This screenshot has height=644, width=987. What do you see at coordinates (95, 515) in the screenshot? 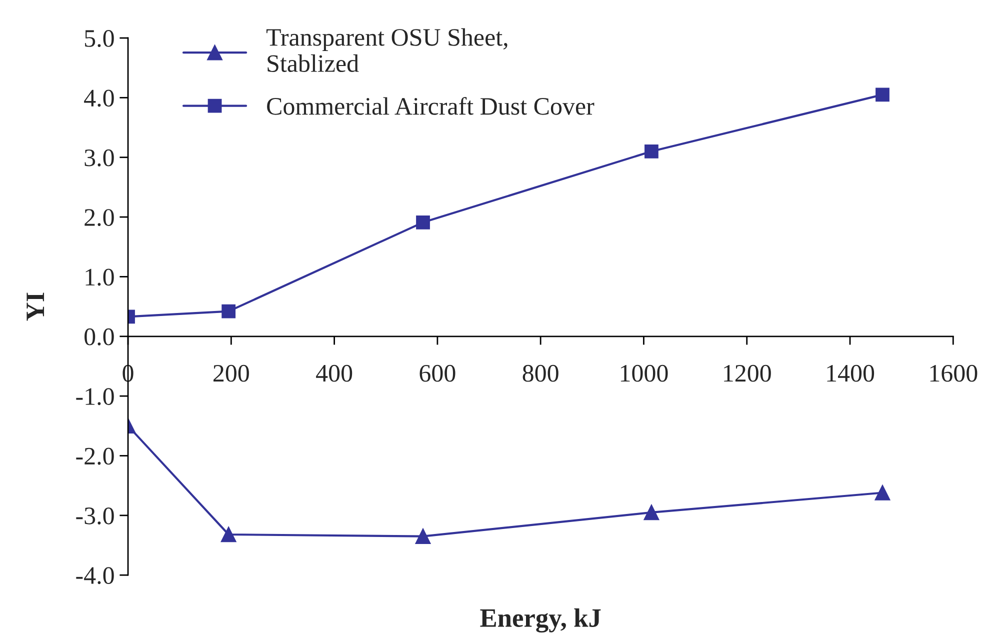
I see `y-tick-label: -3.0` at bounding box center [95, 515].